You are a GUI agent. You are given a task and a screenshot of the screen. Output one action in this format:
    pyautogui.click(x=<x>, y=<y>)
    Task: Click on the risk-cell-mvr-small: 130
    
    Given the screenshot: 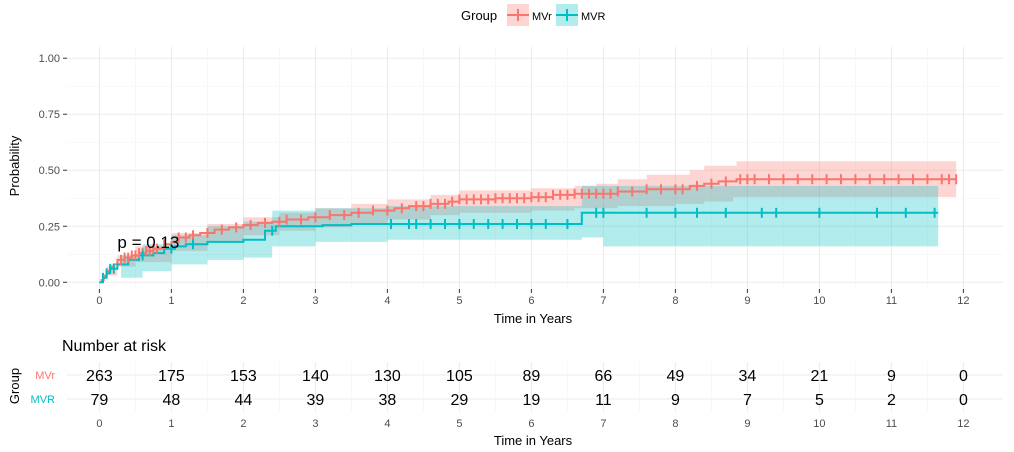 What is the action you would take?
    pyautogui.click(x=387, y=376)
    